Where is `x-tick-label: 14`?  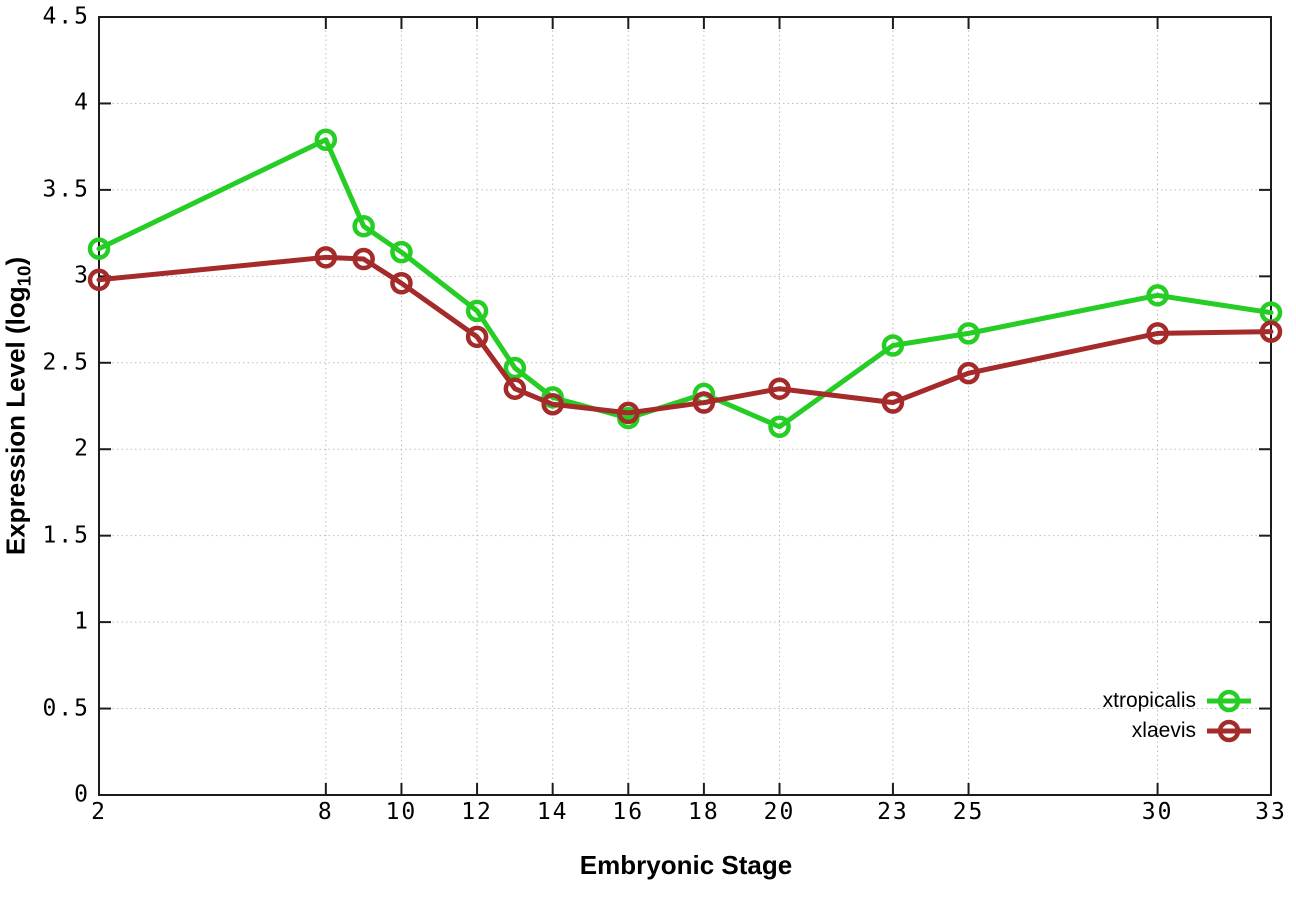 x-tick-label: 14 is located at coordinates (552, 812).